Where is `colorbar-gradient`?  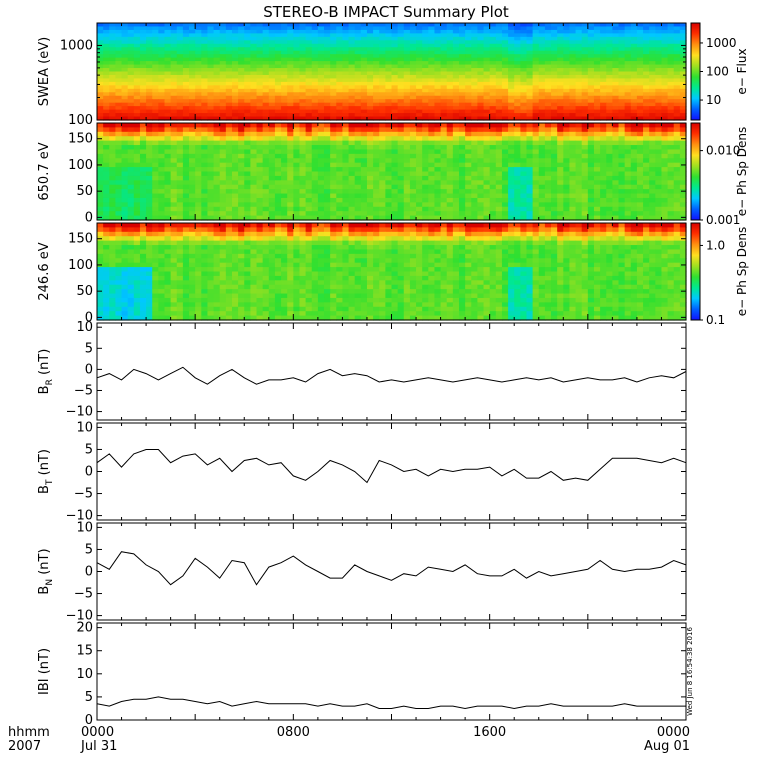 colorbar-gradient is located at coordinates (695, 71).